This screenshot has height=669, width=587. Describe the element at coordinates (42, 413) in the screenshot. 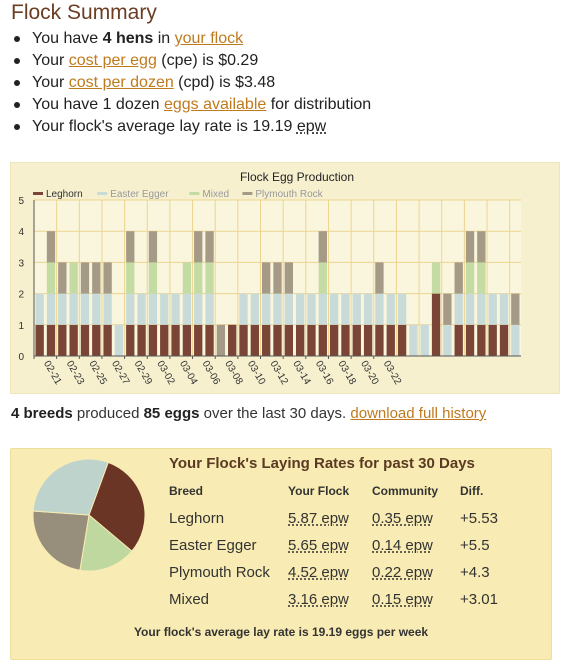

I see `breed-count: 4 breeds` at that location.